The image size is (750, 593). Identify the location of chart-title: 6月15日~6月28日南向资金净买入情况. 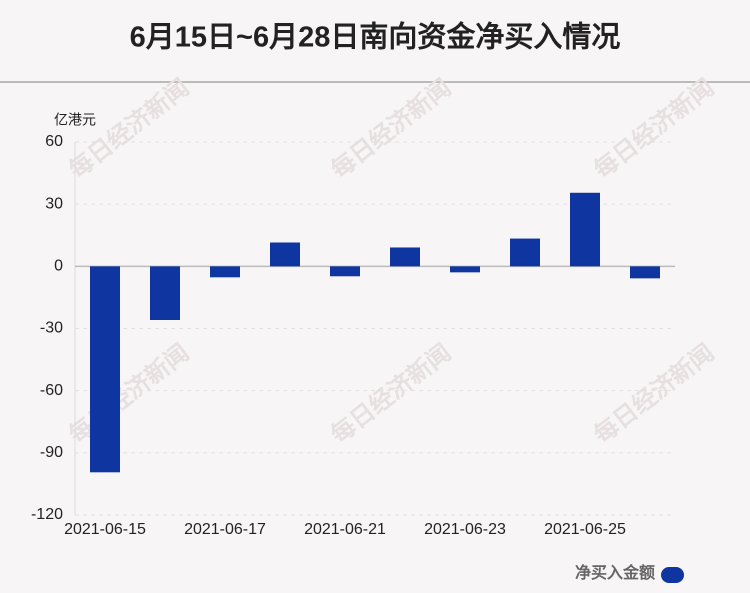
(375, 37).